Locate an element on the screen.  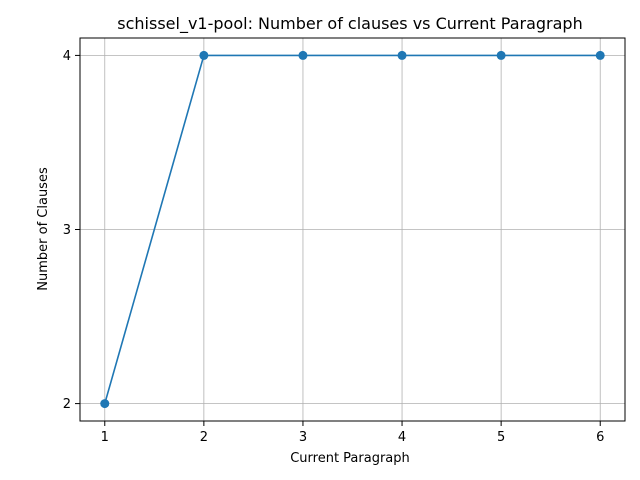
y-tick-label: 3 is located at coordinates (67, 230).